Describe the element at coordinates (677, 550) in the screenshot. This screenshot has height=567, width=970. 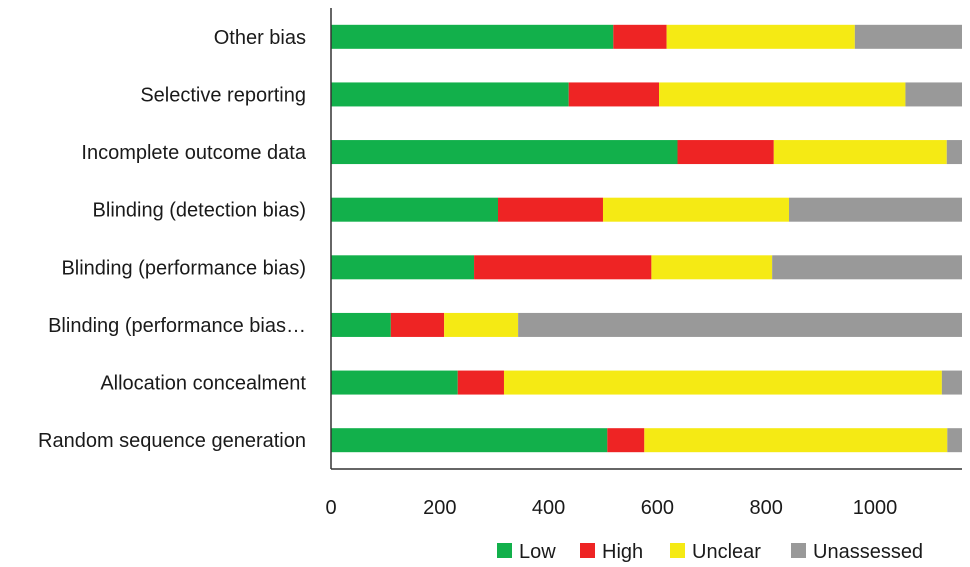
I see `legend-swatch-unclear` at that location.